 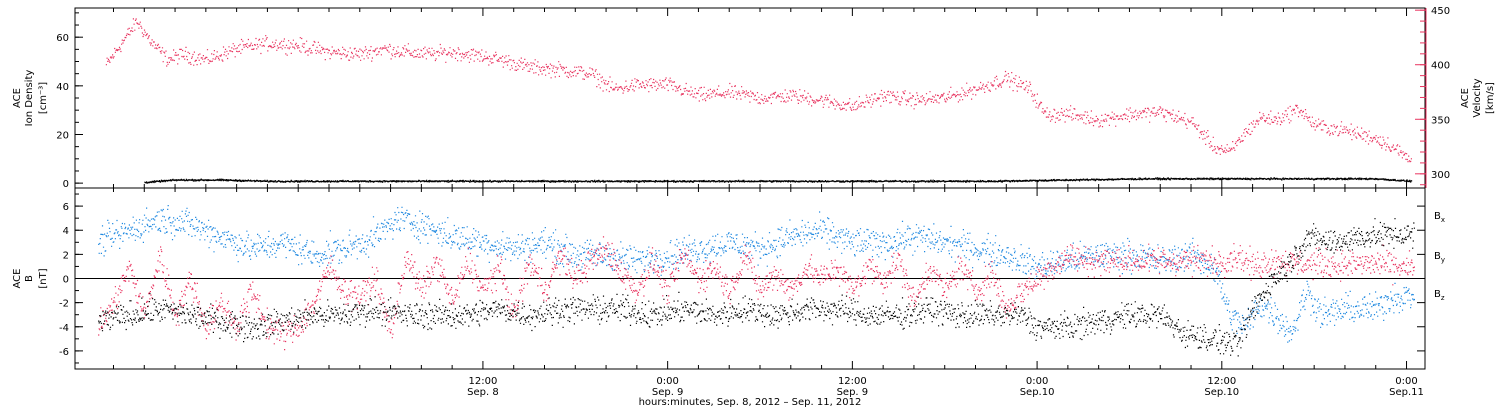 I want to click on b-tick-label: 2, so click(x=66, y=255).